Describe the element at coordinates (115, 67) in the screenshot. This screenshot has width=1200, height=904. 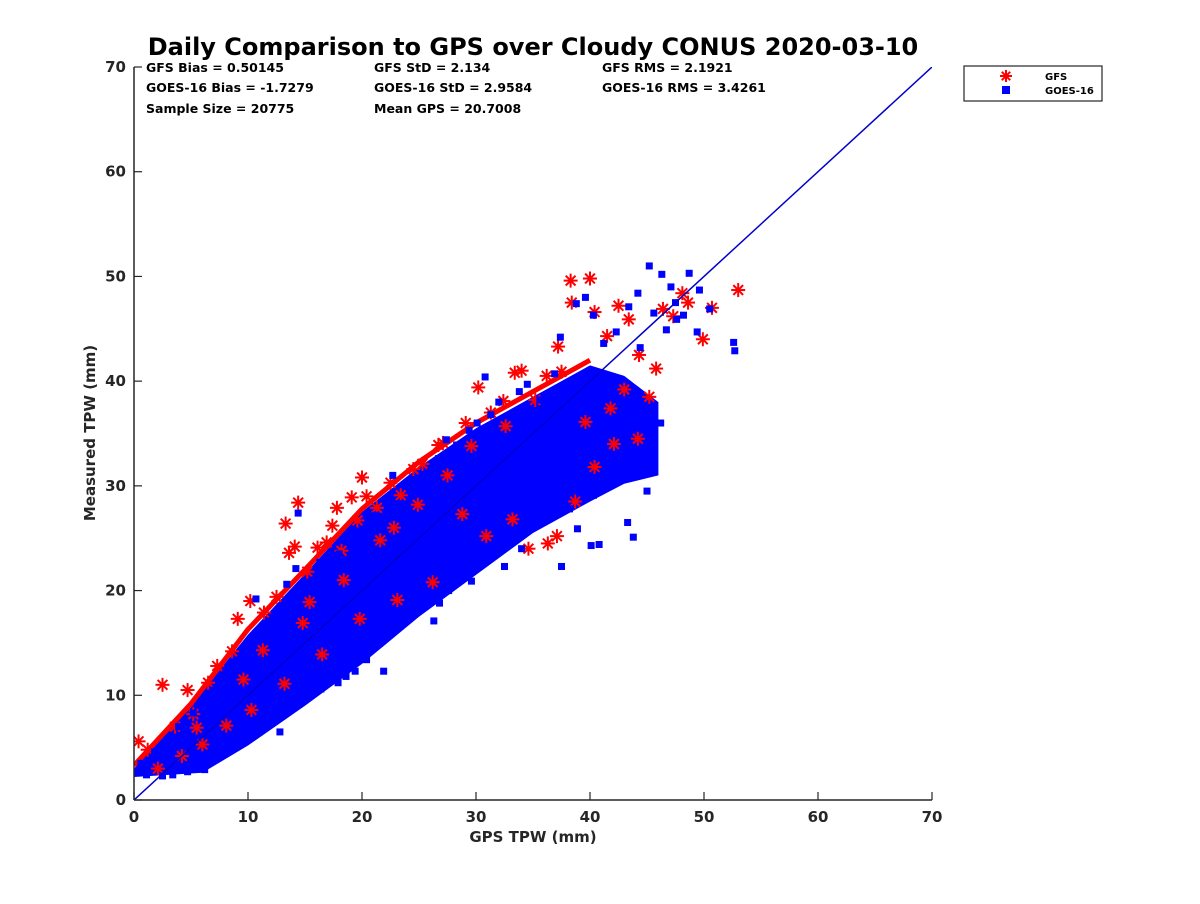
I see `y-tick-label: 70` at that location.